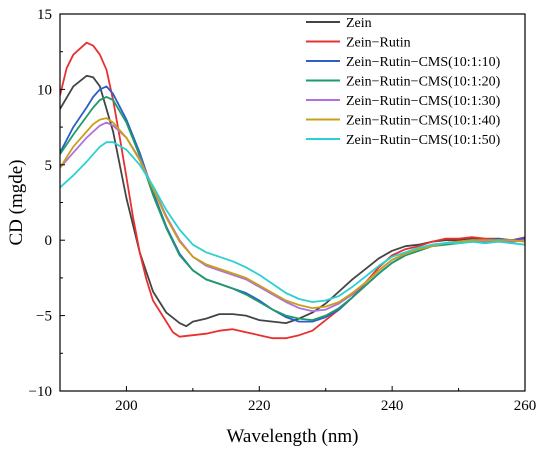 This screenshot has width=550, height=454. What do you see at coordinates (49, 166) in the screenshot?
I see `y-tick-label: 5` at bounding box center [49, 166].